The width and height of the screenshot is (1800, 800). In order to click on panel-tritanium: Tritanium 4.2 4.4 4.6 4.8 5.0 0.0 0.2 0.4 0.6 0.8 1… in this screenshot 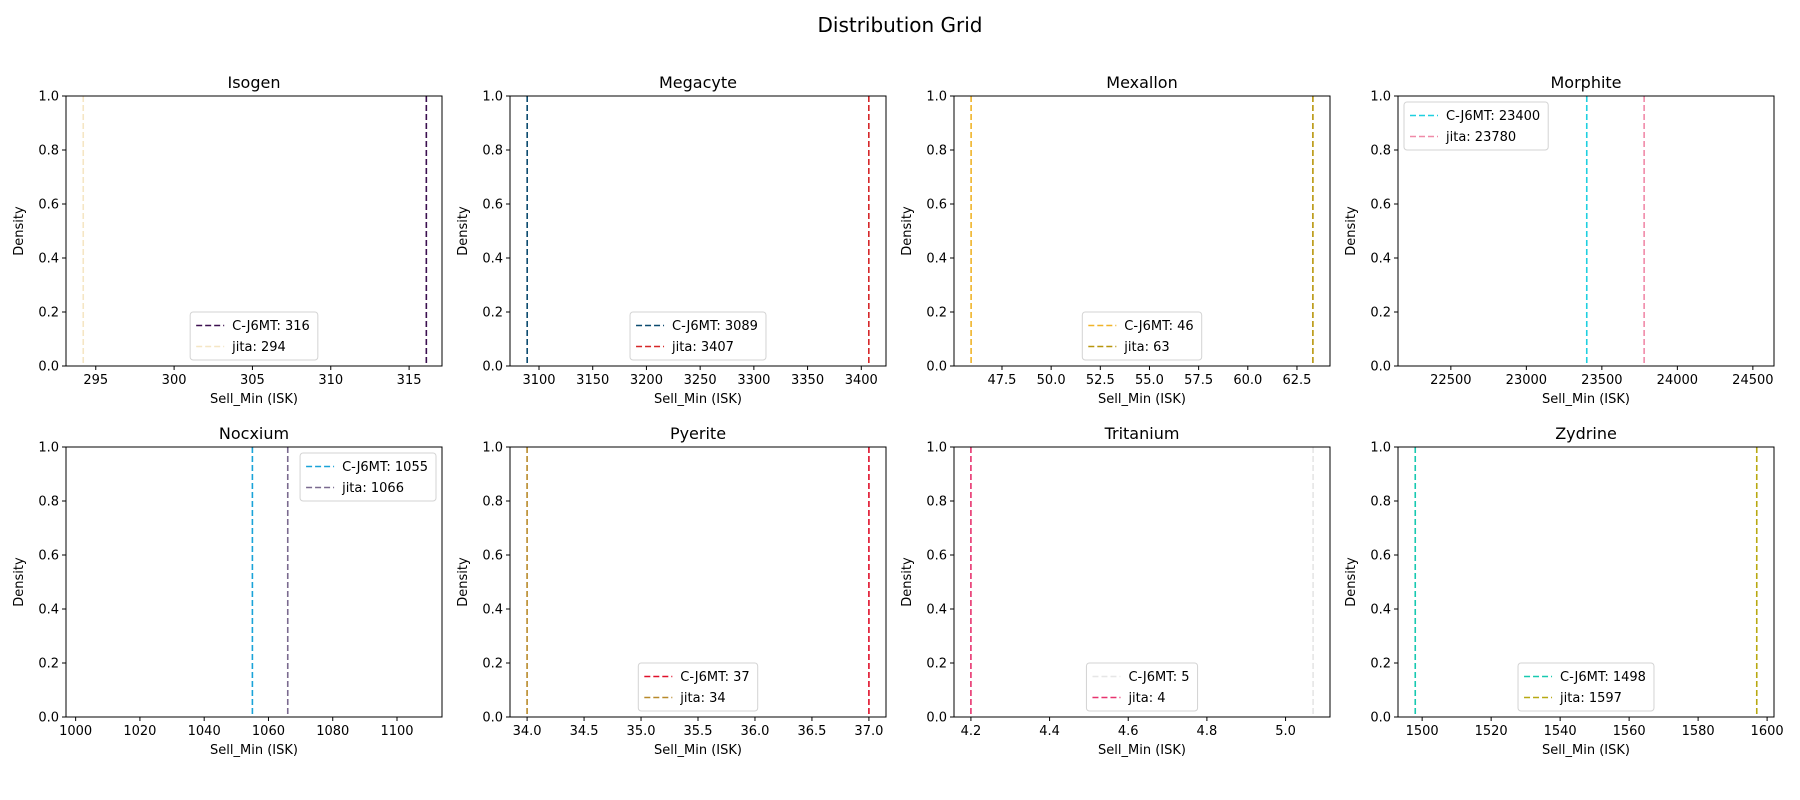, I will do `click(1115, 591)`.